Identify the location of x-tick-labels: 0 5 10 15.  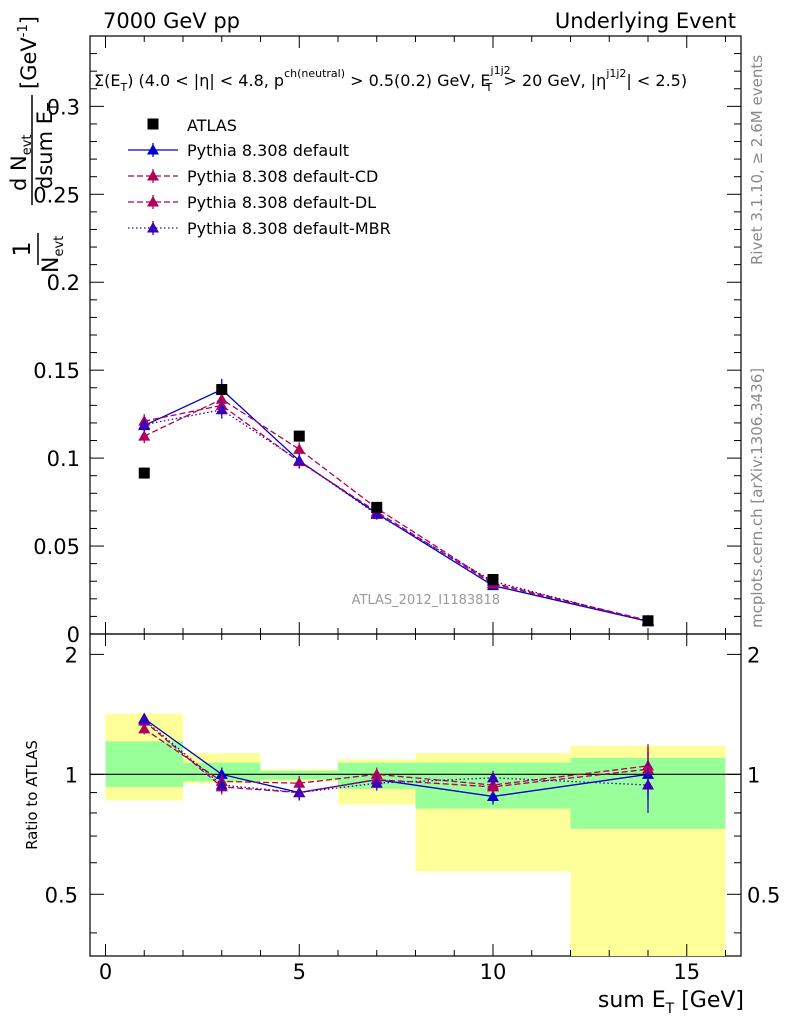
(399, 972).